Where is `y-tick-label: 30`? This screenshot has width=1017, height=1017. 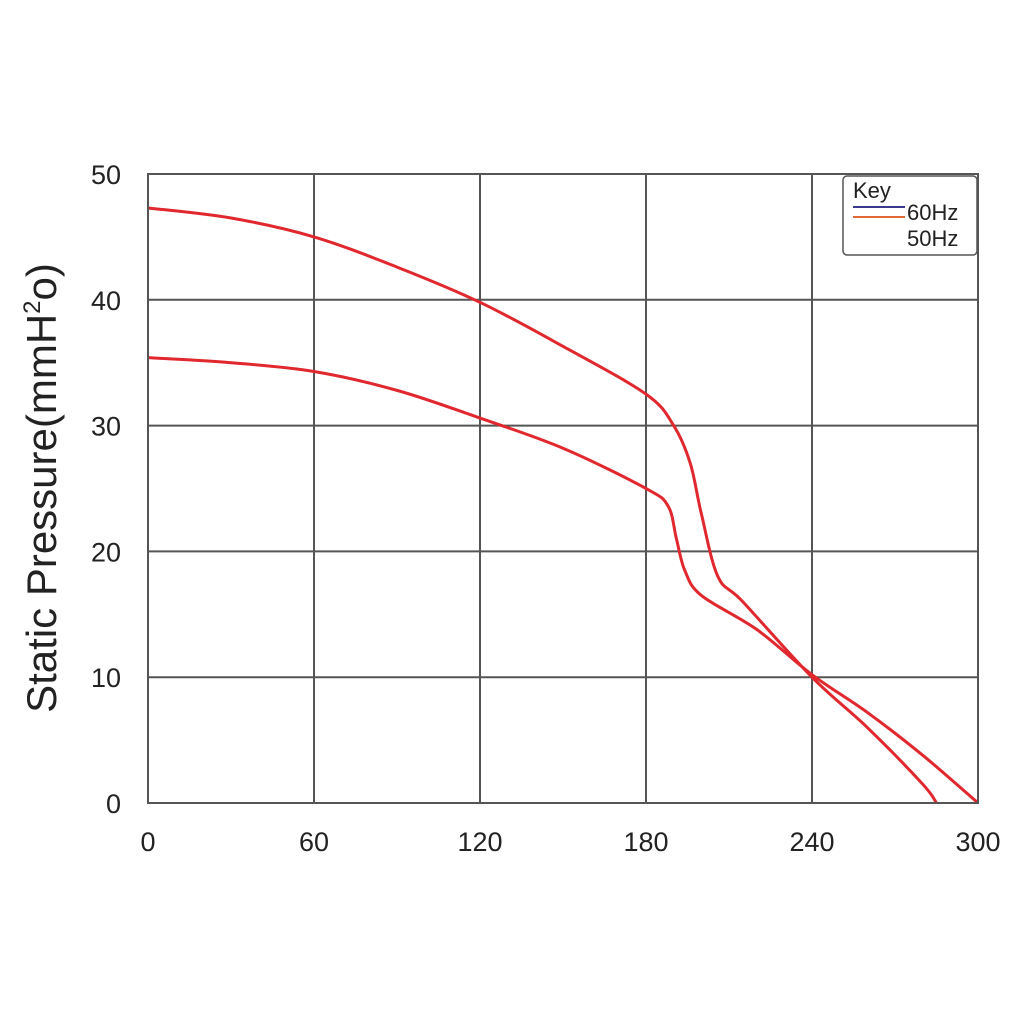
y-tick-label: 30 is located at coordinates (106, 427).